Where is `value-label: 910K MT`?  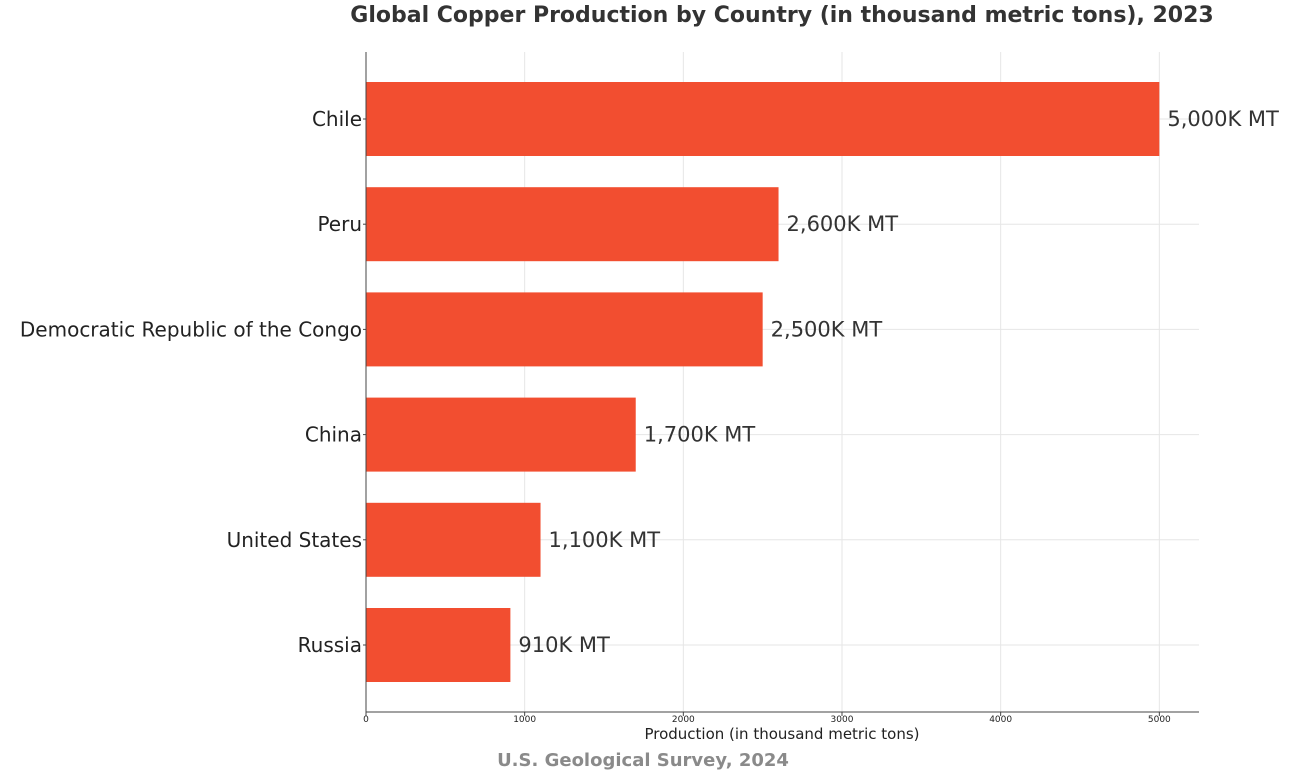 value-label: 910K MT is located at coordinates (564, 645).